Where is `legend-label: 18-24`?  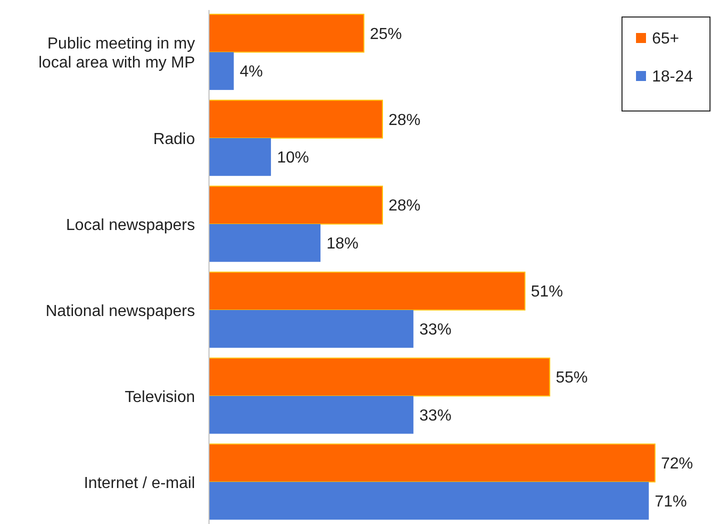
legend-label: 18-24 is located at coordinates (673, 77).